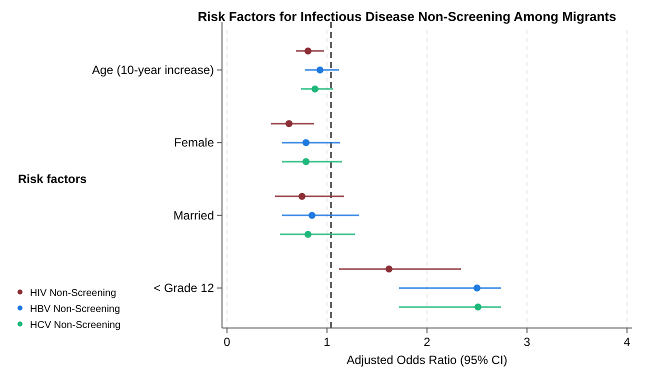 The image size is (650, 382). Describe the element at coordinates (53, 179) in the screenshot. I see `y-axis-title: Risk factors` at that location.